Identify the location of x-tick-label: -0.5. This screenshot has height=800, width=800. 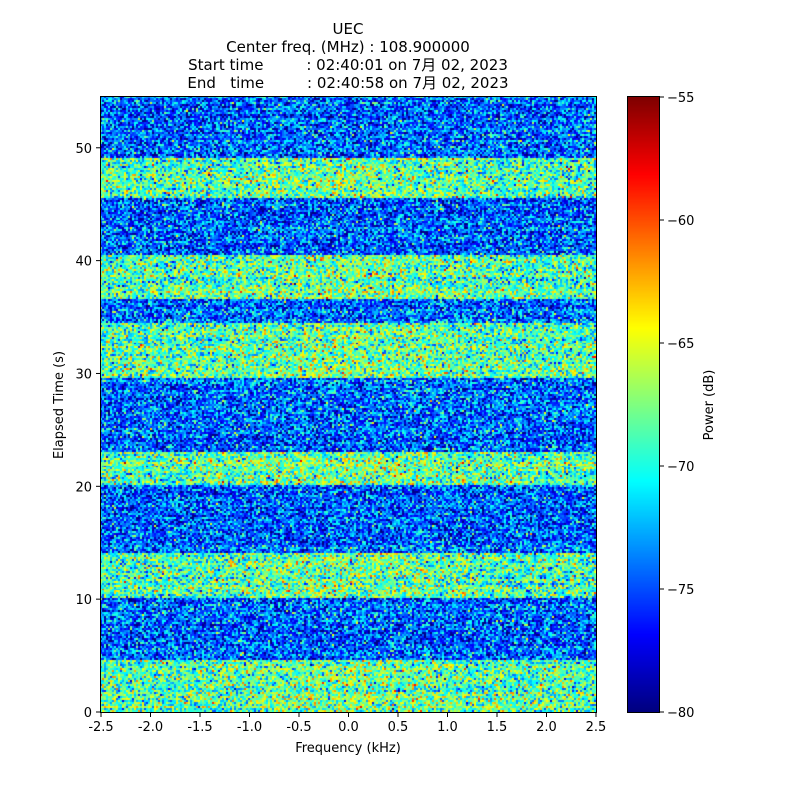
(298, 727).